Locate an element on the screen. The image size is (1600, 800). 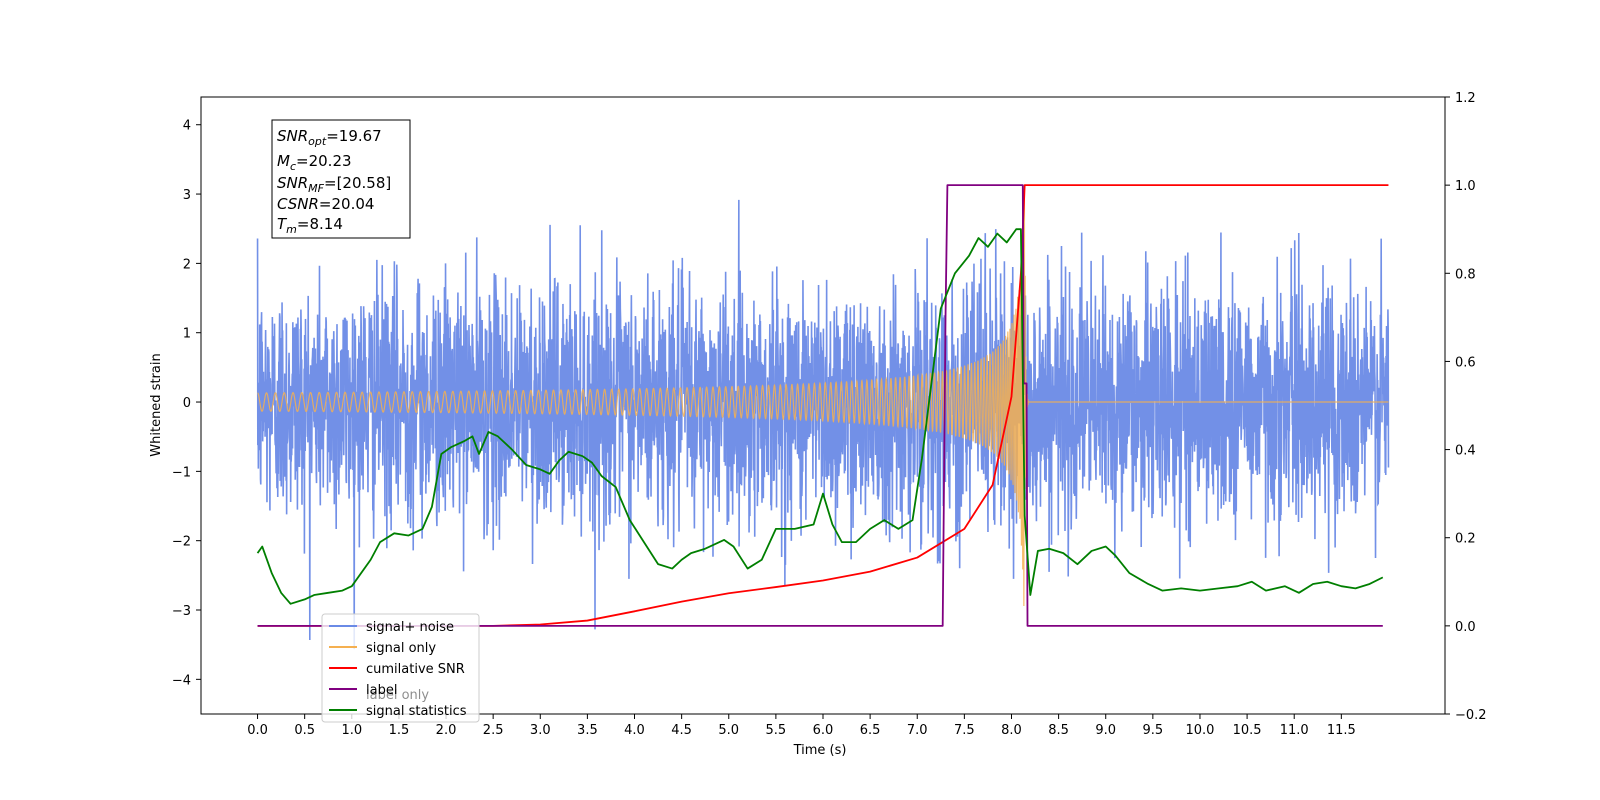
x-tick-label: 1.0 is located at coordinates (351, 730).